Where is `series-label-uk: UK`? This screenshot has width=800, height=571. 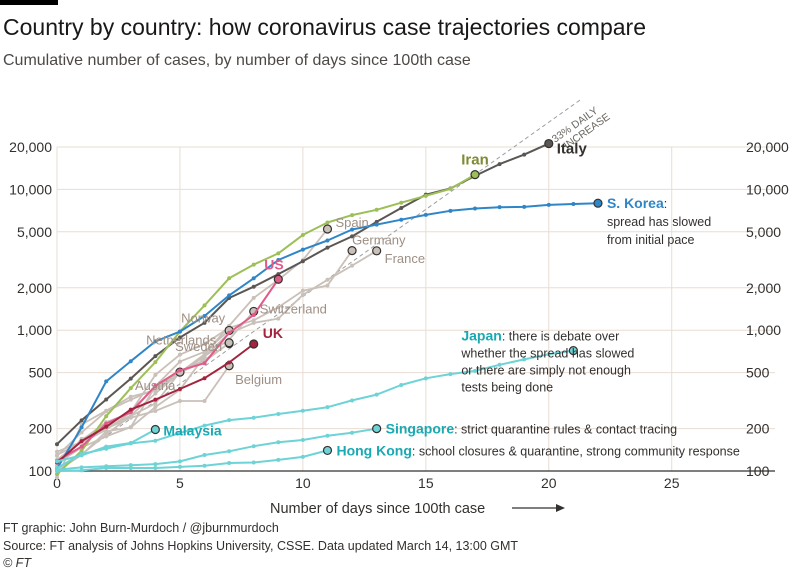
series-label-uk: UK is located at coordinates (273, 333).